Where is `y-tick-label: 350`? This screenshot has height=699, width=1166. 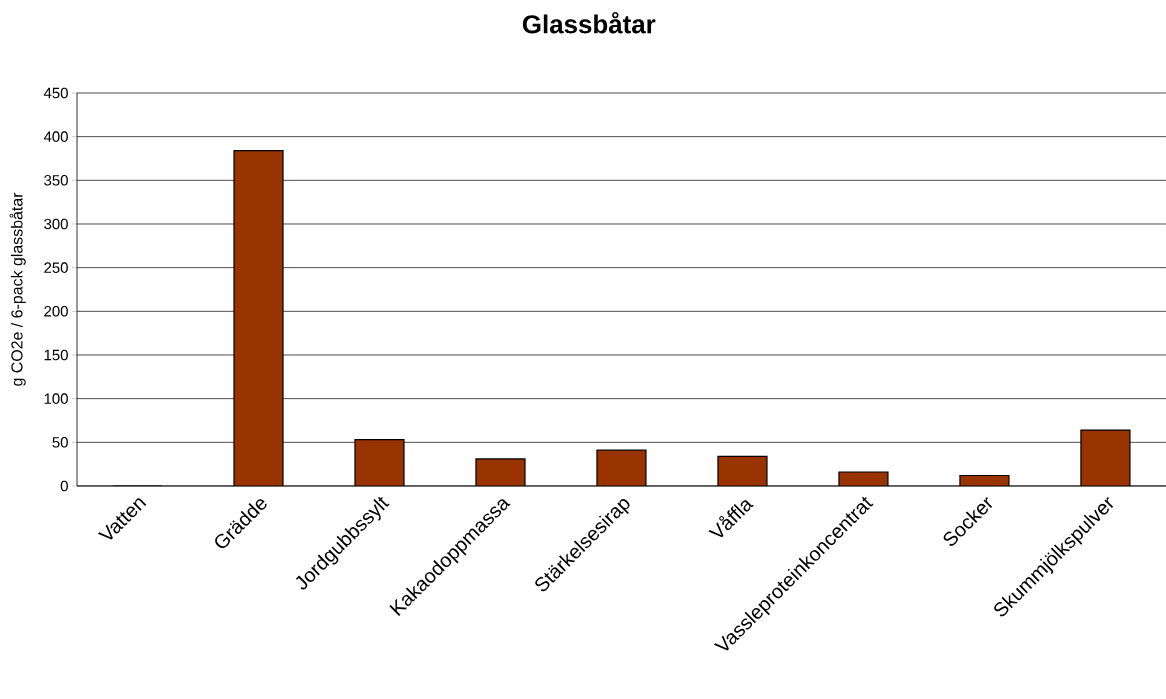
y-tick-label: 350 is located at coordinates (56, 180).